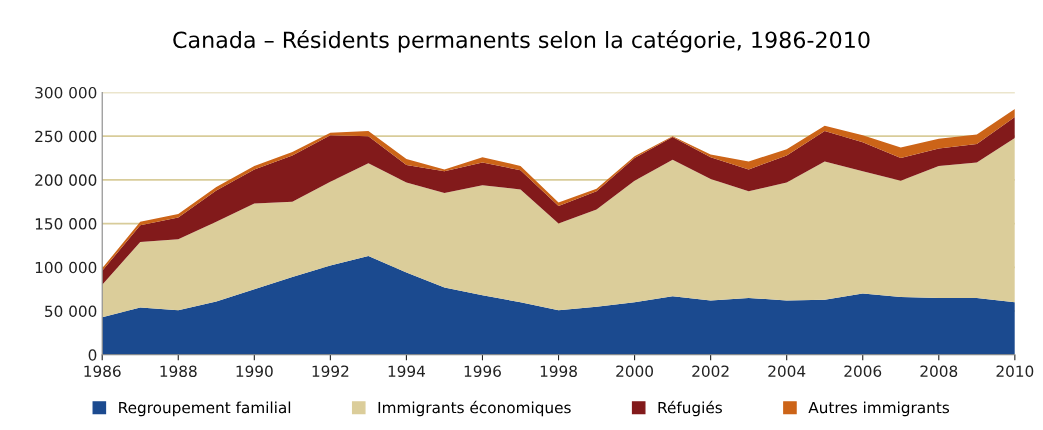  What do you see at coordinates (407, 371) in the screenshot?
I see `x-tick-label: 1994` at bounding box center [407, 371].